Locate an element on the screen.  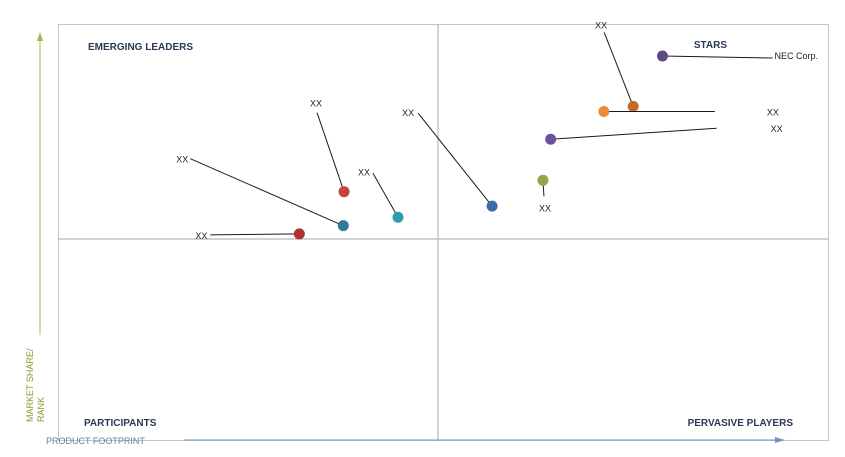
quadrant-label-stars: STARS is located at coordinates (710, 45).